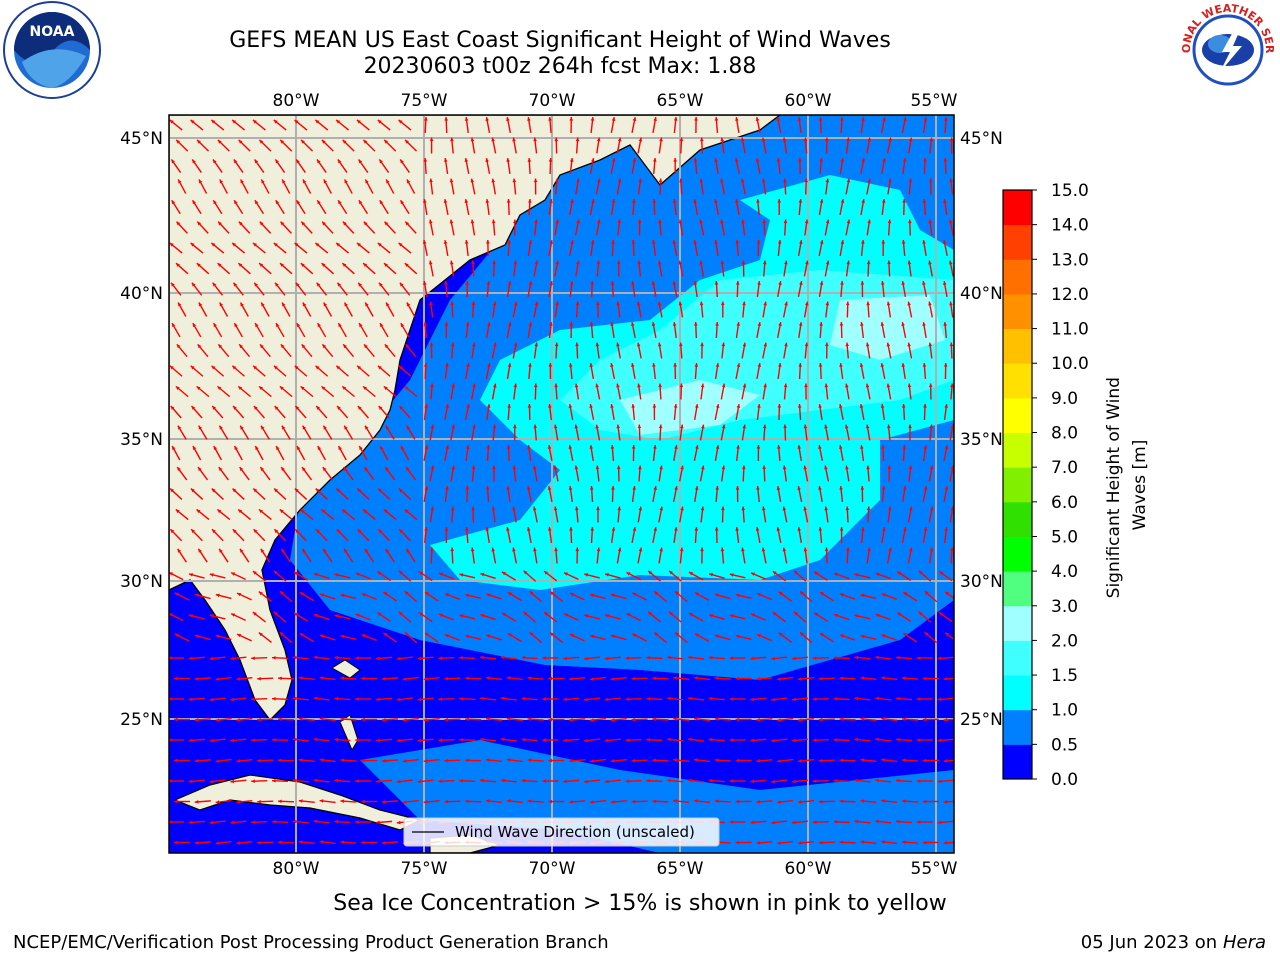 The image size is (1280, 960). What do you see at coordinates (1017, 727) in the screenshot?
I see `colorbar-segment` at bounding box center [1017, 727].